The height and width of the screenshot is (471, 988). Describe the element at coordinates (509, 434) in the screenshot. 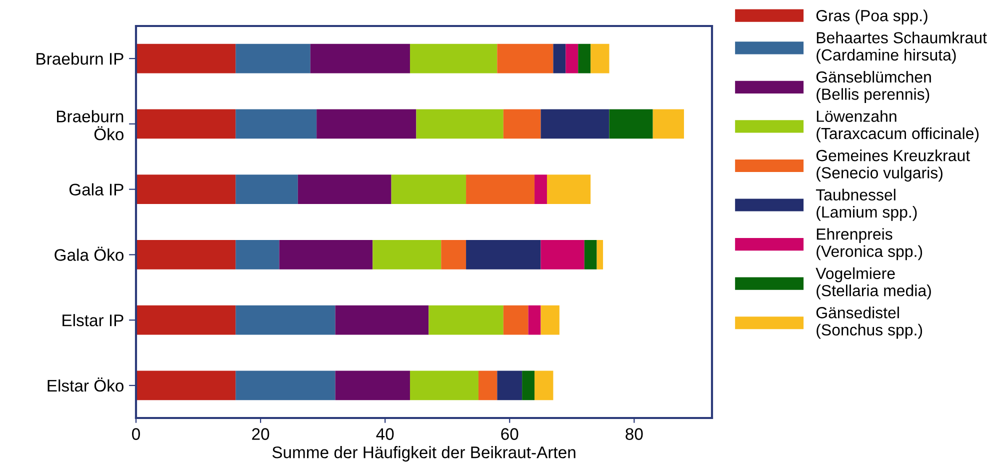

I see `x-tick-label: 60` at that location.